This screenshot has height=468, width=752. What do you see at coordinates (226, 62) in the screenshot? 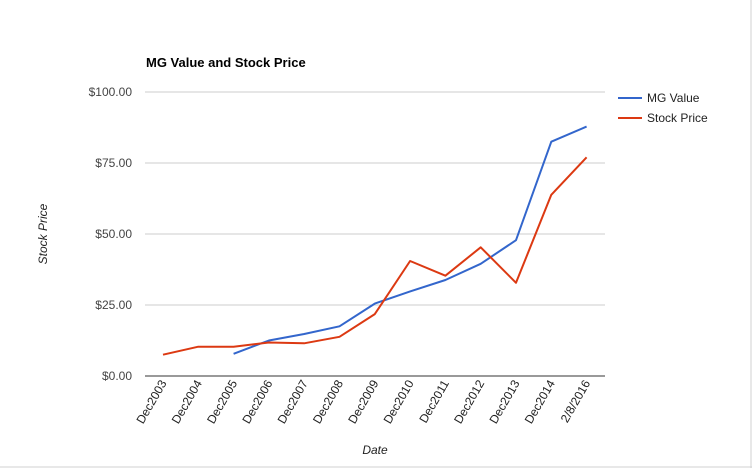
I see `chart-title: MG Value and Stock Price` at bounding box center [226, 62].